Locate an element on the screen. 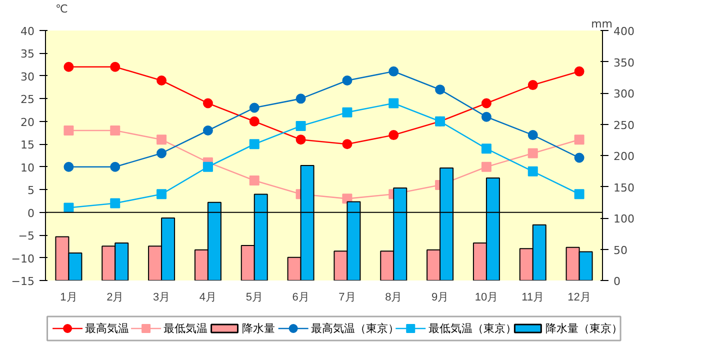 The height and width of the screenshot is (360, 720). x-tick-label: 1月 is located at coordinates (69, 298).